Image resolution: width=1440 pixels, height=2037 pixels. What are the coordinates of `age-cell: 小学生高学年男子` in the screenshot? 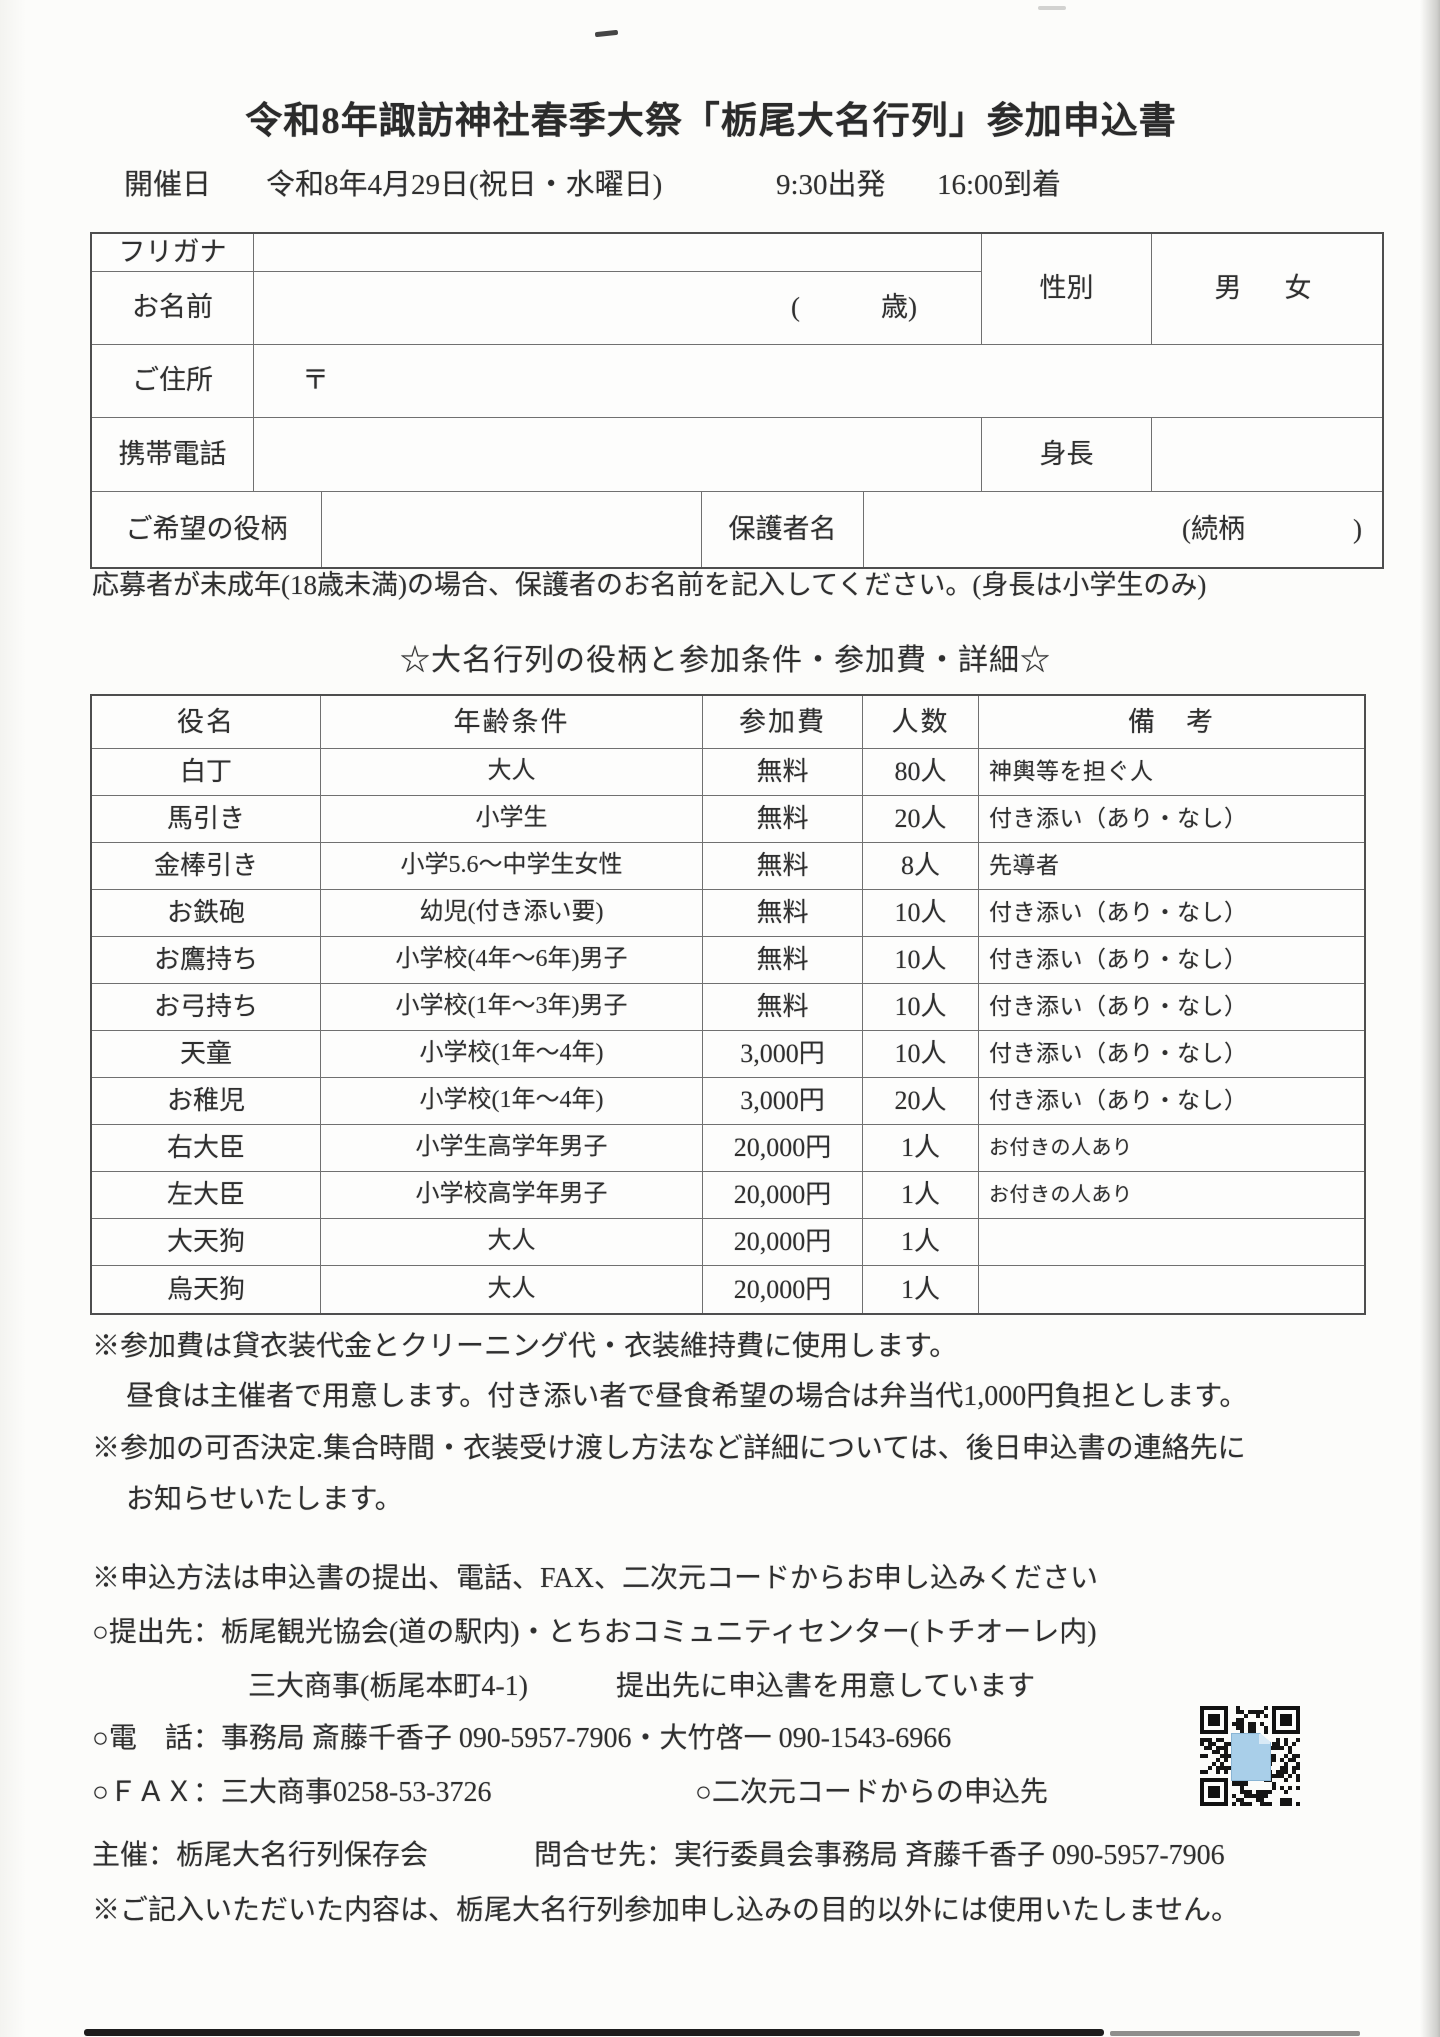 It's located at (512, 1148).